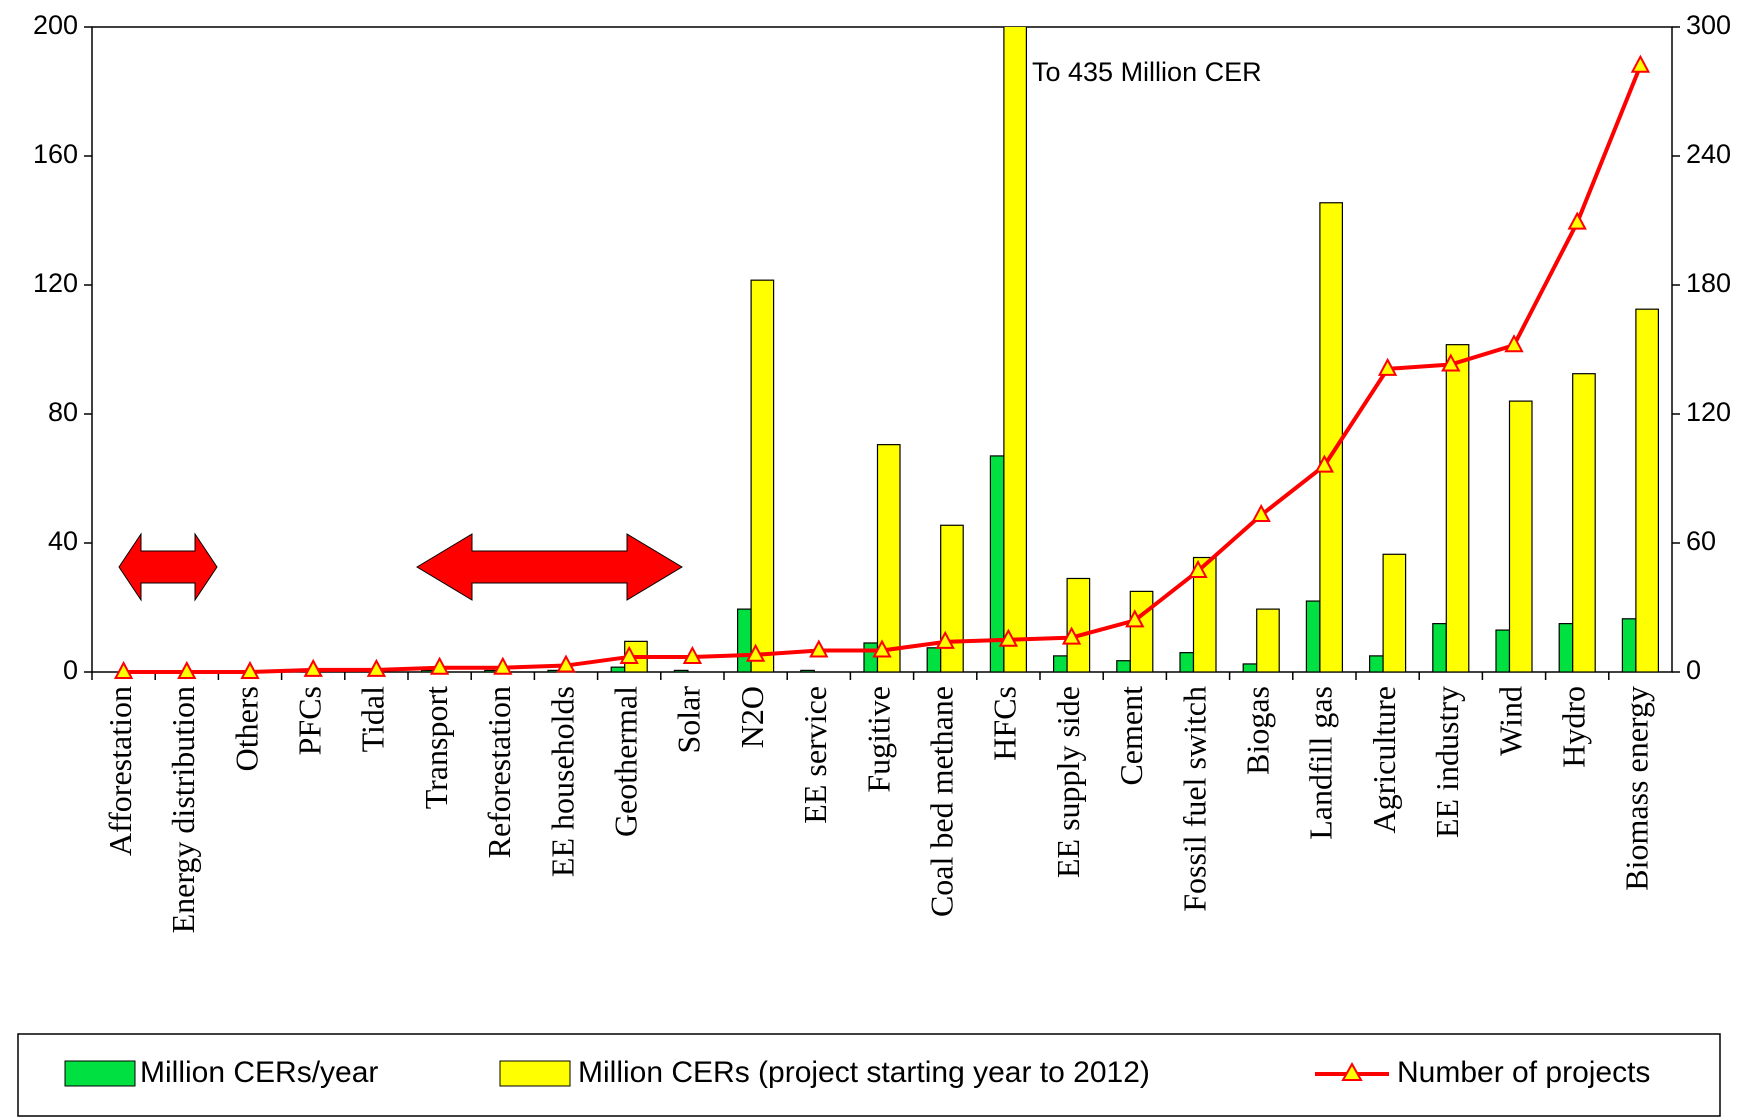 This screenshot has width=1759, height=1117. Describe the element at coordinates (1708, 154) in the screenshot. I see `y2-tick-label: 240` at that location.